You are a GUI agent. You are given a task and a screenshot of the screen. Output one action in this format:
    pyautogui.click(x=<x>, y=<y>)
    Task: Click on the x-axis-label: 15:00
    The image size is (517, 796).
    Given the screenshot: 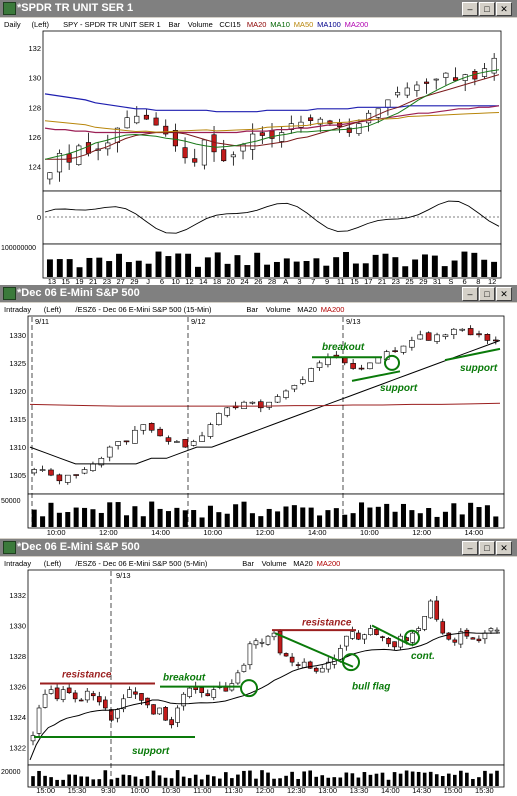 What is the action you would take?
    pyautogui.click(x=45, y=790)
    